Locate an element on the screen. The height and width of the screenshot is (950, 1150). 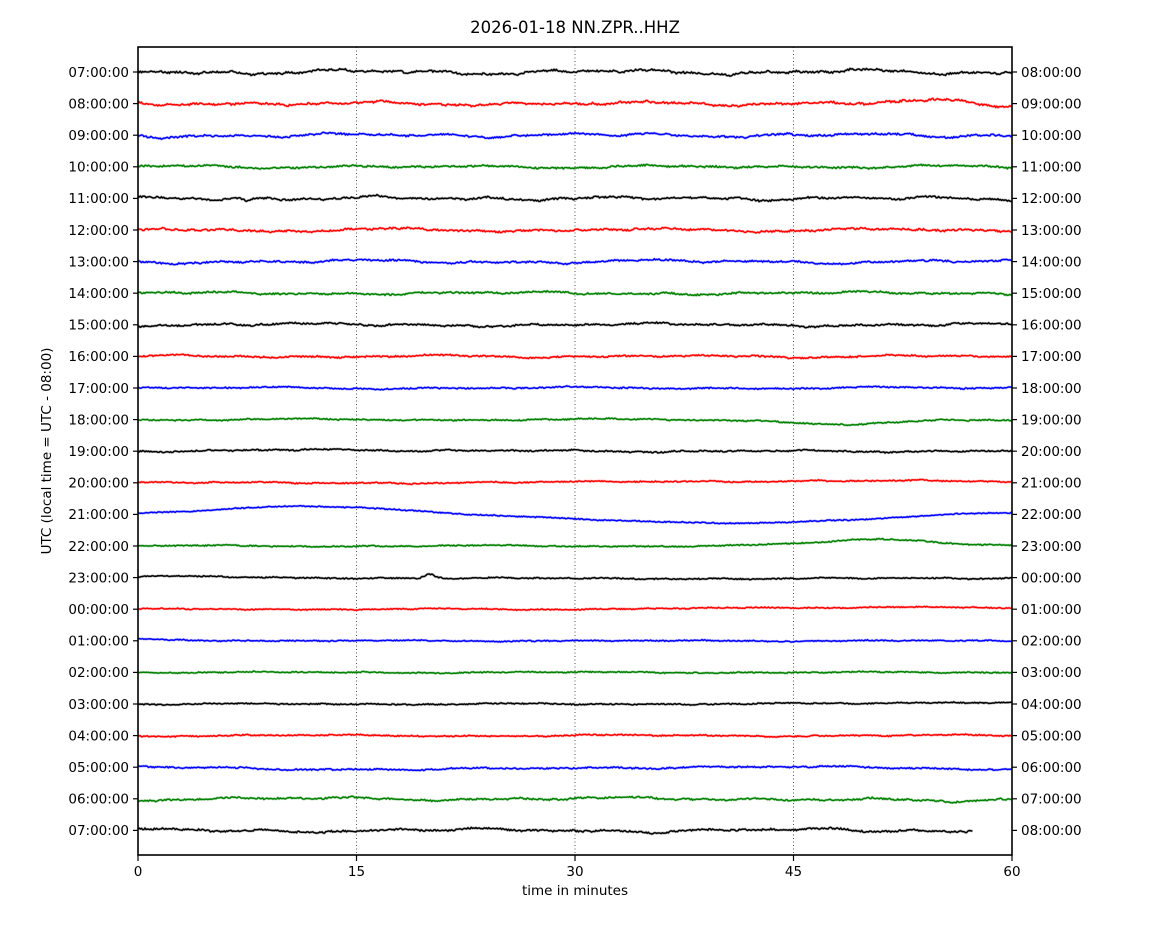
left-time-label-row-17: 00:00:00 is located at coordinates (98, 610).